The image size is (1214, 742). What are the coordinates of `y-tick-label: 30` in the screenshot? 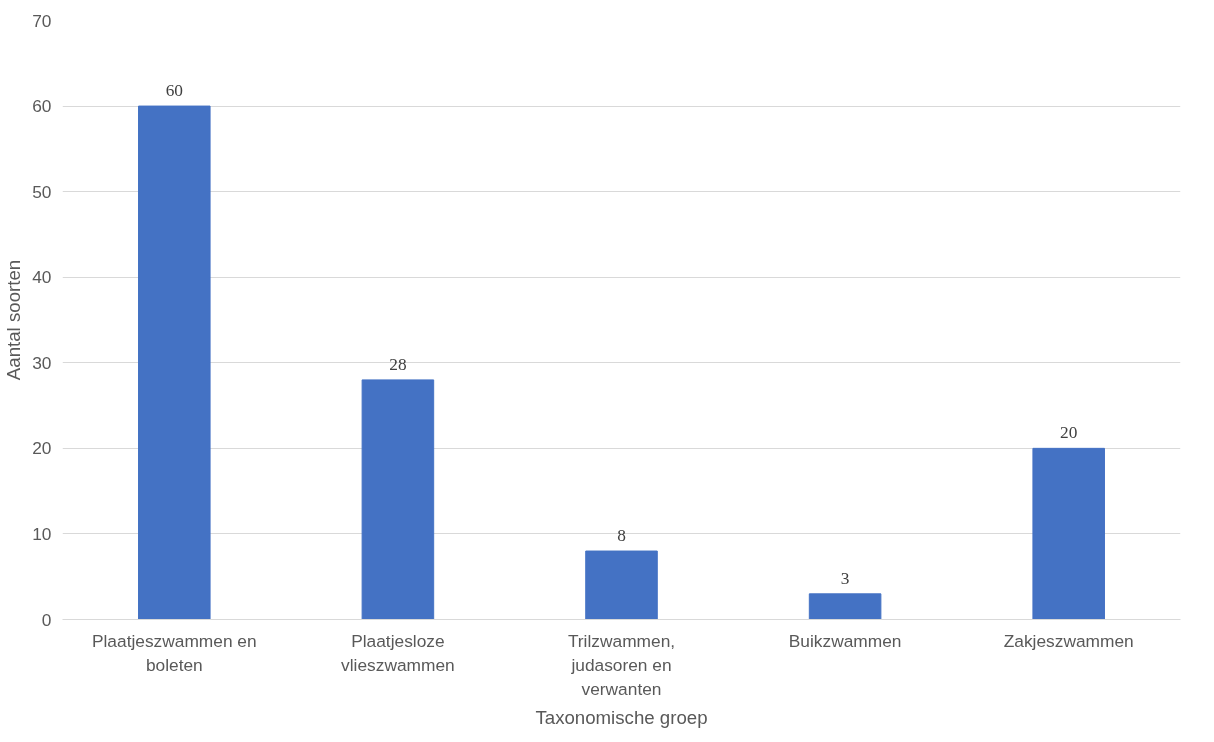 It's located at (42, 362).